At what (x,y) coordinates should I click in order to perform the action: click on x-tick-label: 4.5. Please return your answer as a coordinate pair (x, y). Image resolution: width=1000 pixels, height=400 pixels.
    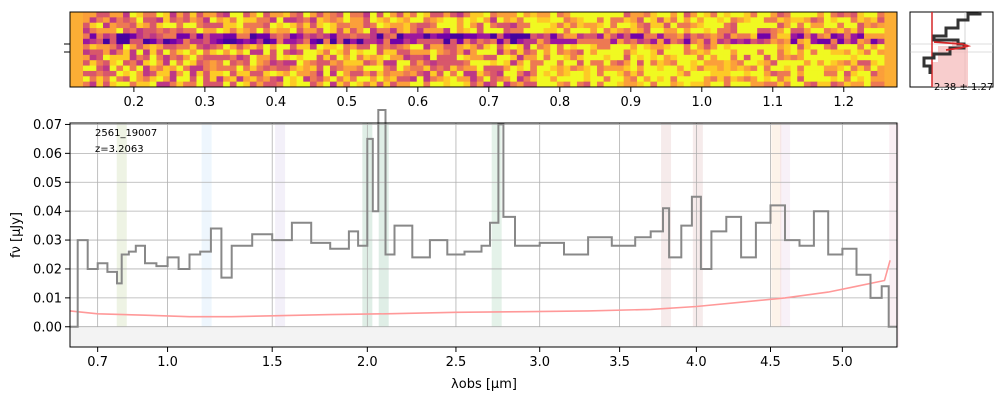
    Looking at the image, I should click on (770, 362).